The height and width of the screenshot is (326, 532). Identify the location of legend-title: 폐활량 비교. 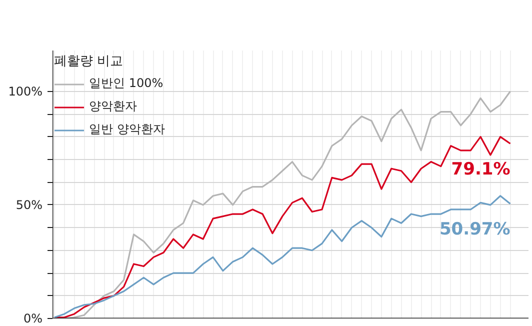
(89, 61).